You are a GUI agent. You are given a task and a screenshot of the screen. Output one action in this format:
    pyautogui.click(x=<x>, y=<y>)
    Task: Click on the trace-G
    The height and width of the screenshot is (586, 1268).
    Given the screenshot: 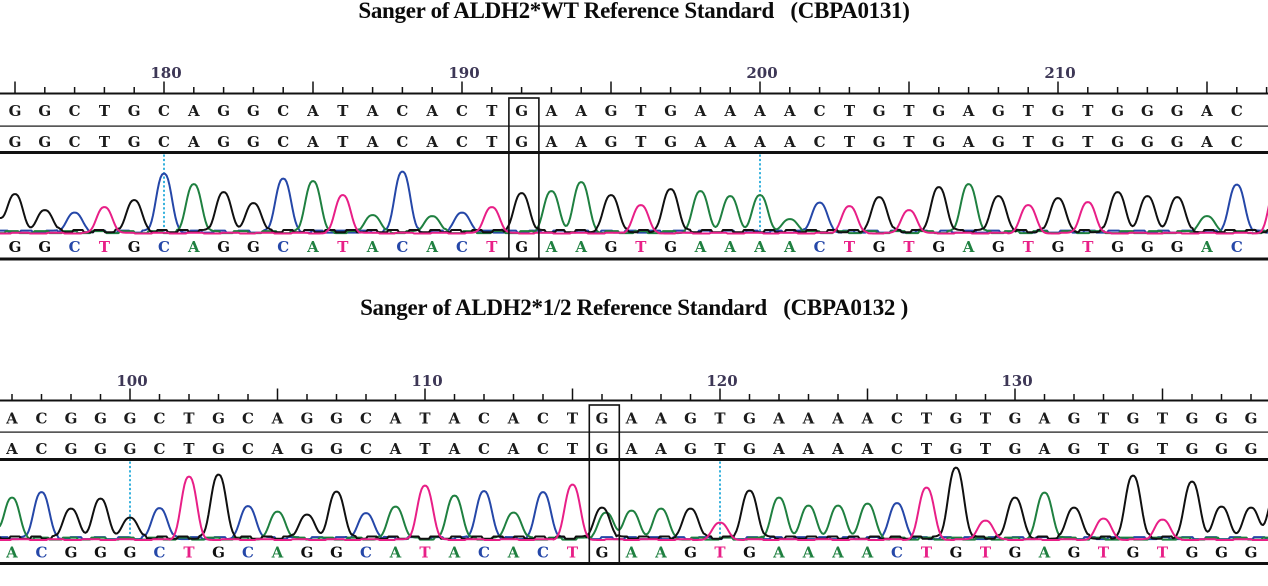 What is the action you would take?
    pyautogui.click(x=634, y=210)
    